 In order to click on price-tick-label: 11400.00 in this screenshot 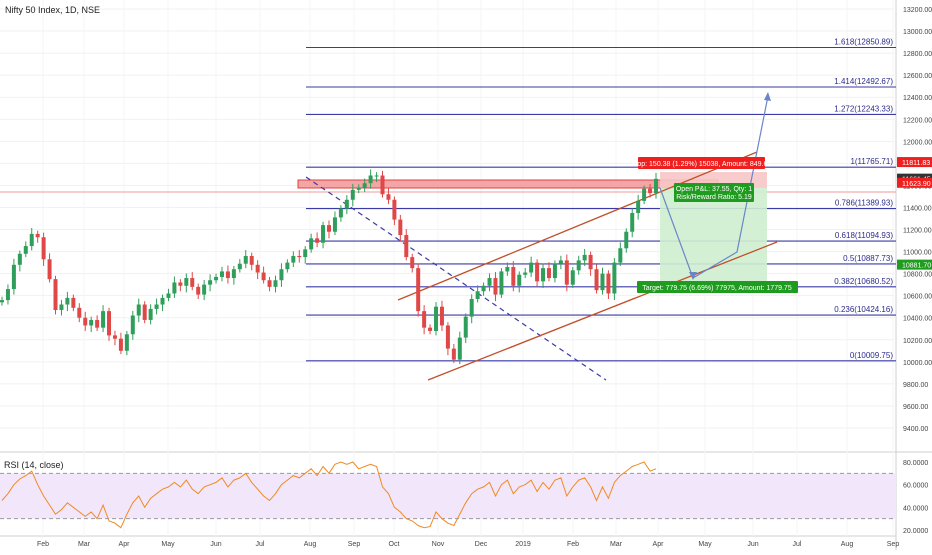, I will do `click(917, 208)`.